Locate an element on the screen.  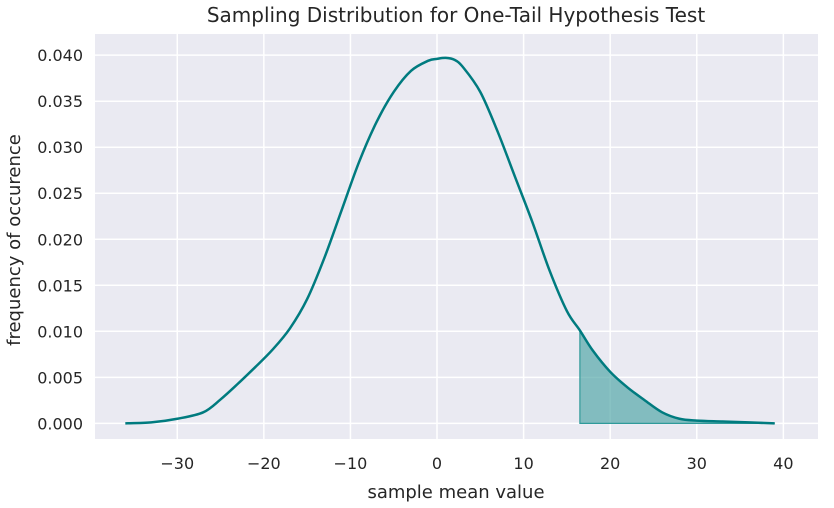
x-tick-labels: −30 −20 −10 0 10 20 30 40 is located at coordinates (476, 463).